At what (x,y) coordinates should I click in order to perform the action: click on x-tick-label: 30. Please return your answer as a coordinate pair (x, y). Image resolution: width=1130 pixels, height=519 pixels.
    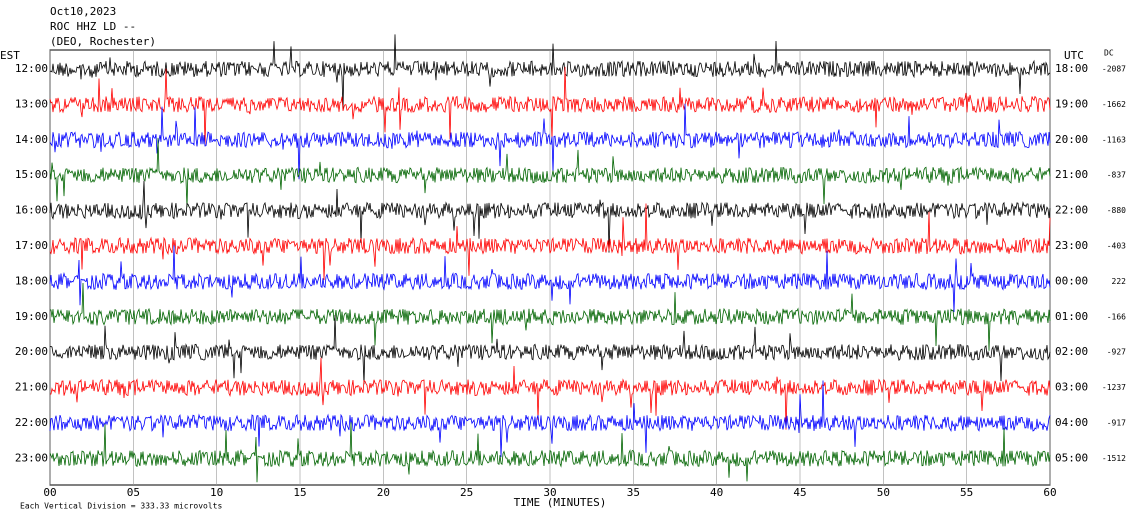
    Looking at the image, I should click on (549, 492).